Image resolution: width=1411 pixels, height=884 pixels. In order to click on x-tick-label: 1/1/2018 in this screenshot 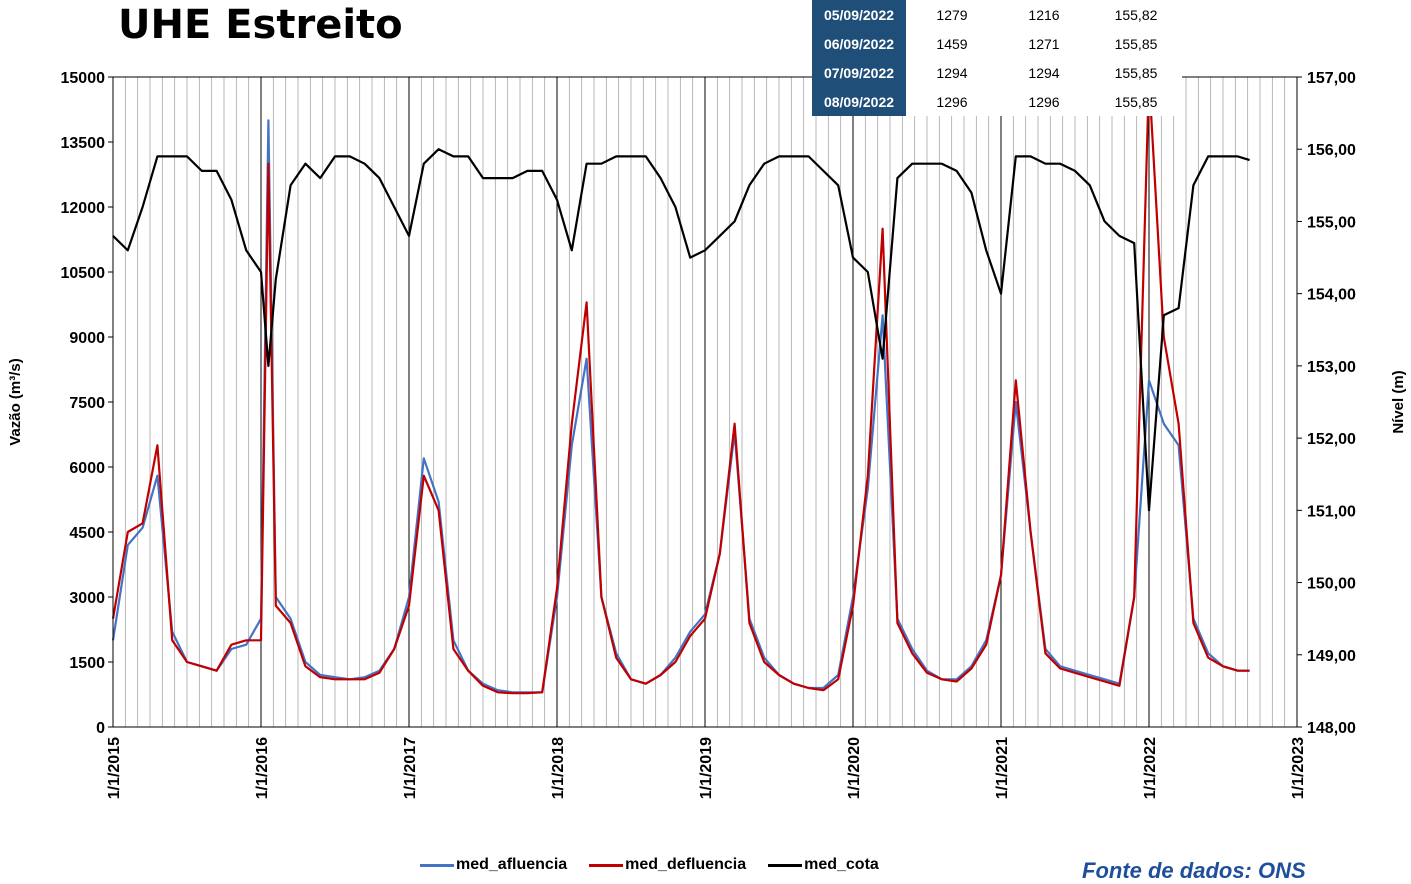, I will do `click(558, 768)`.